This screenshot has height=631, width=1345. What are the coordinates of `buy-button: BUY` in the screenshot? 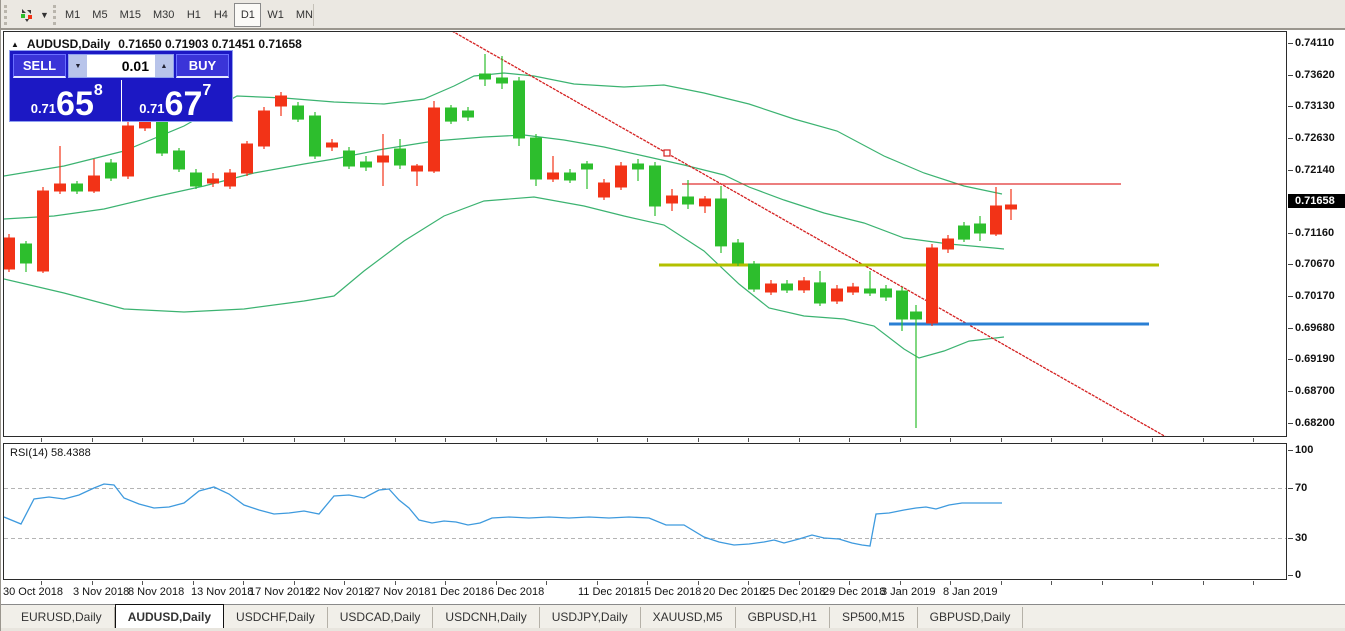 It's located at (202, 66).